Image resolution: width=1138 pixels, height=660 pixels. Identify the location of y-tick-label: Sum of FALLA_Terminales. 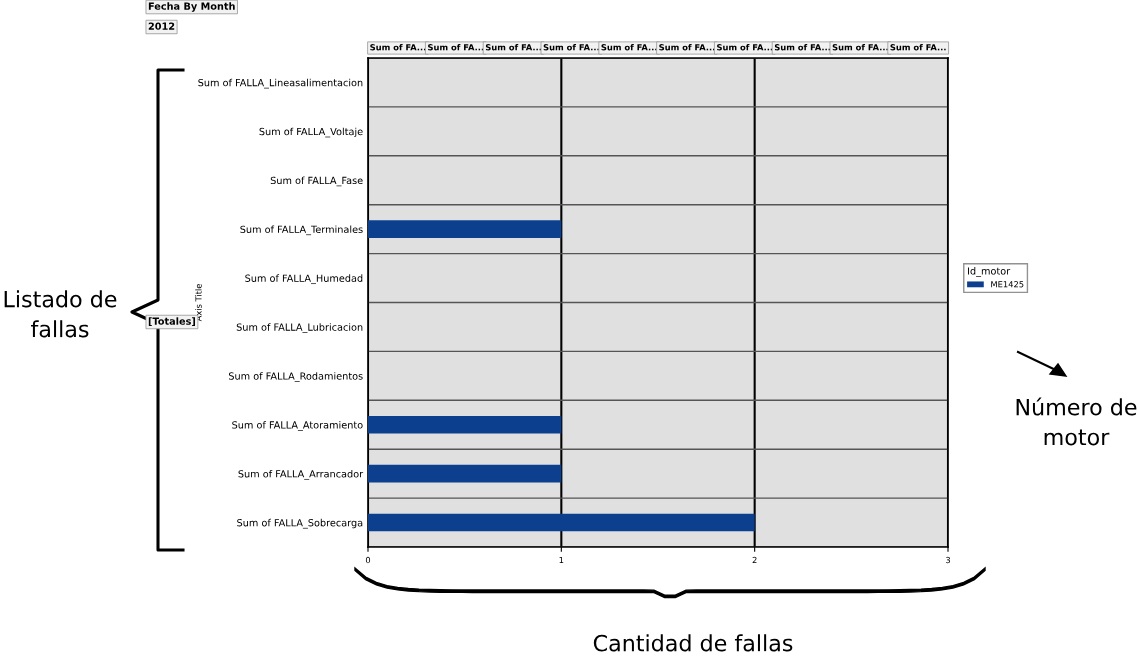
(301, 230).